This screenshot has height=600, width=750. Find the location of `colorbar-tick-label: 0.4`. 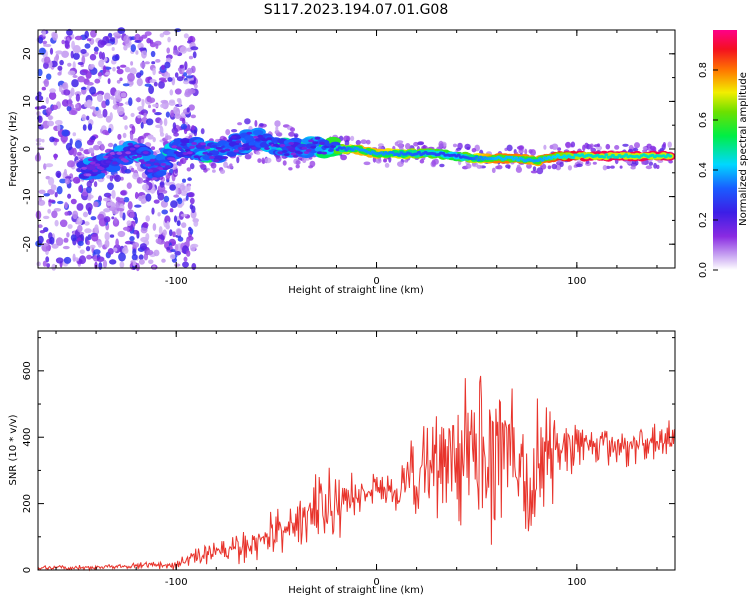

colorbar-tick-label: 0.4 is located at coordinates (703, 170).